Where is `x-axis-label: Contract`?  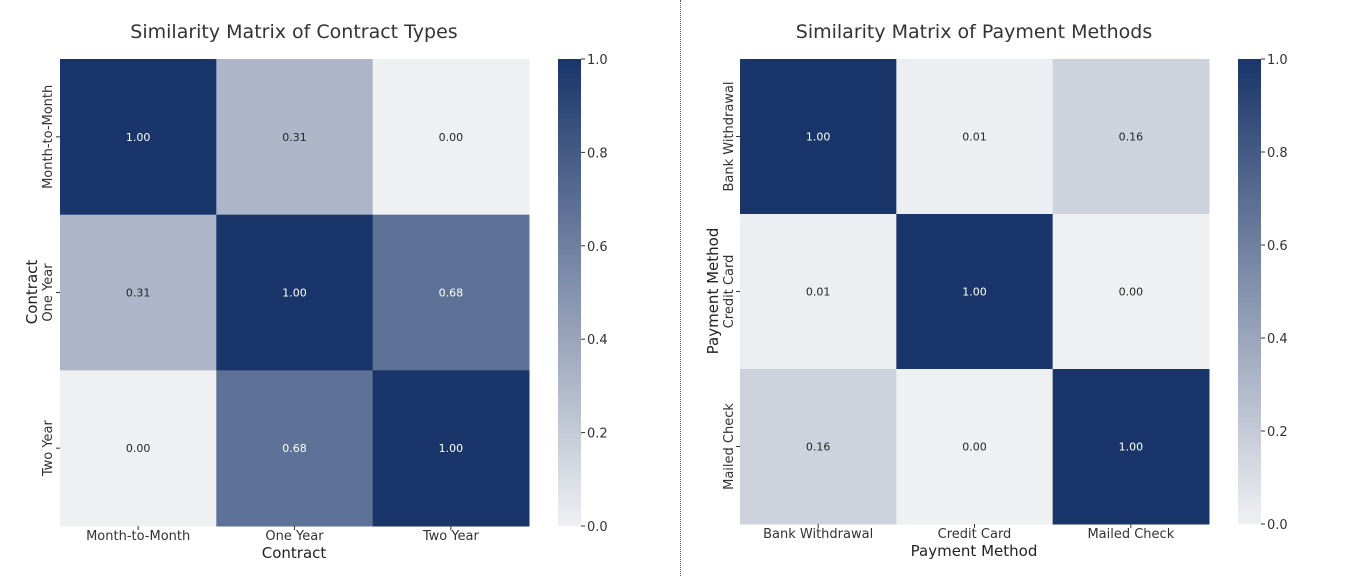 x-axis-label: Contract is located at coordinates (294, 553).